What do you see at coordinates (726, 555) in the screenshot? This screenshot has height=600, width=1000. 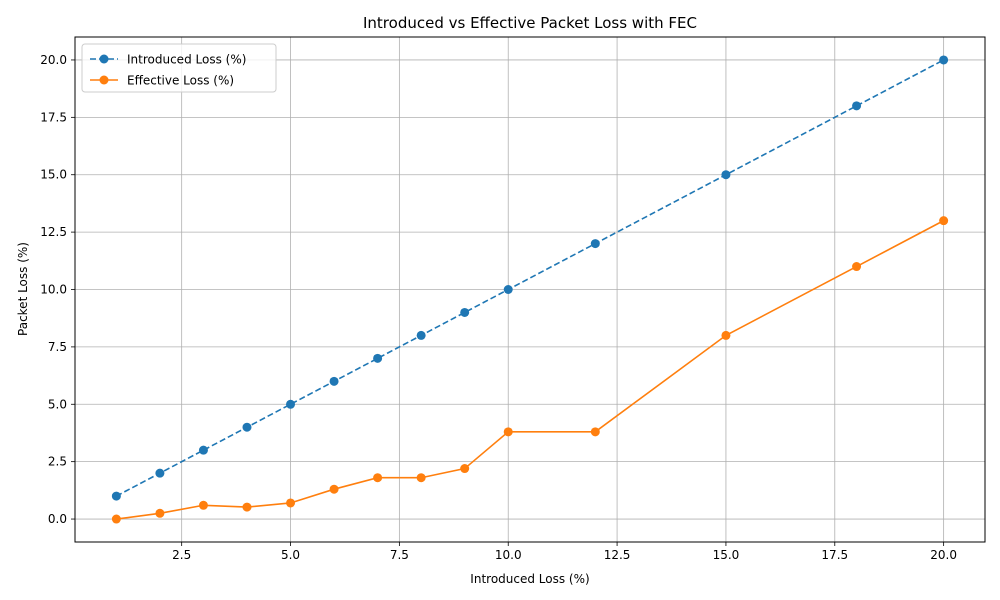 I see `x-tick-label: 15.0` at bounding box center [726, 555].